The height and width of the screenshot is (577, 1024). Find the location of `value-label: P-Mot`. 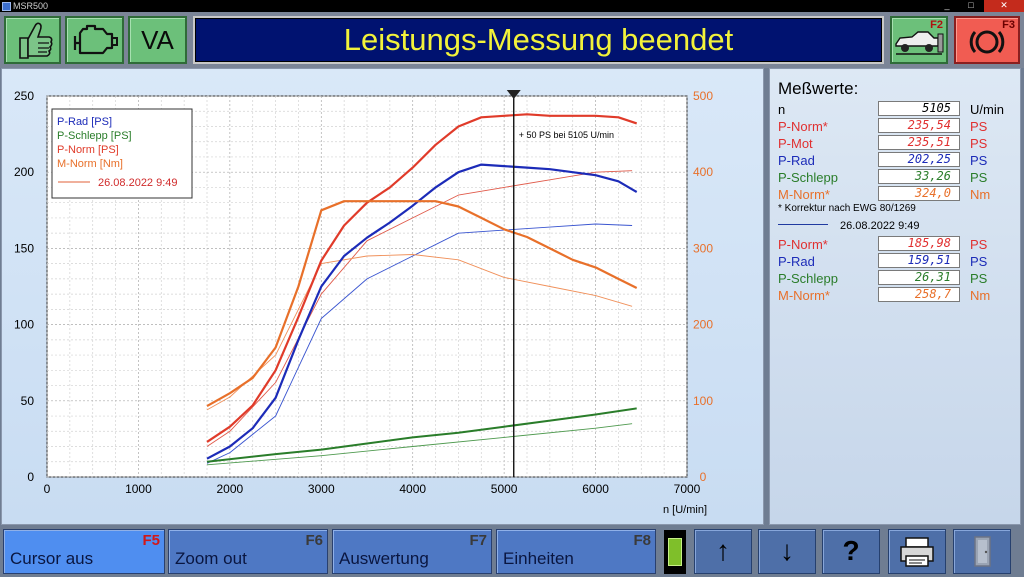

value-label: P-Mot is located at coordinates (795, 143).